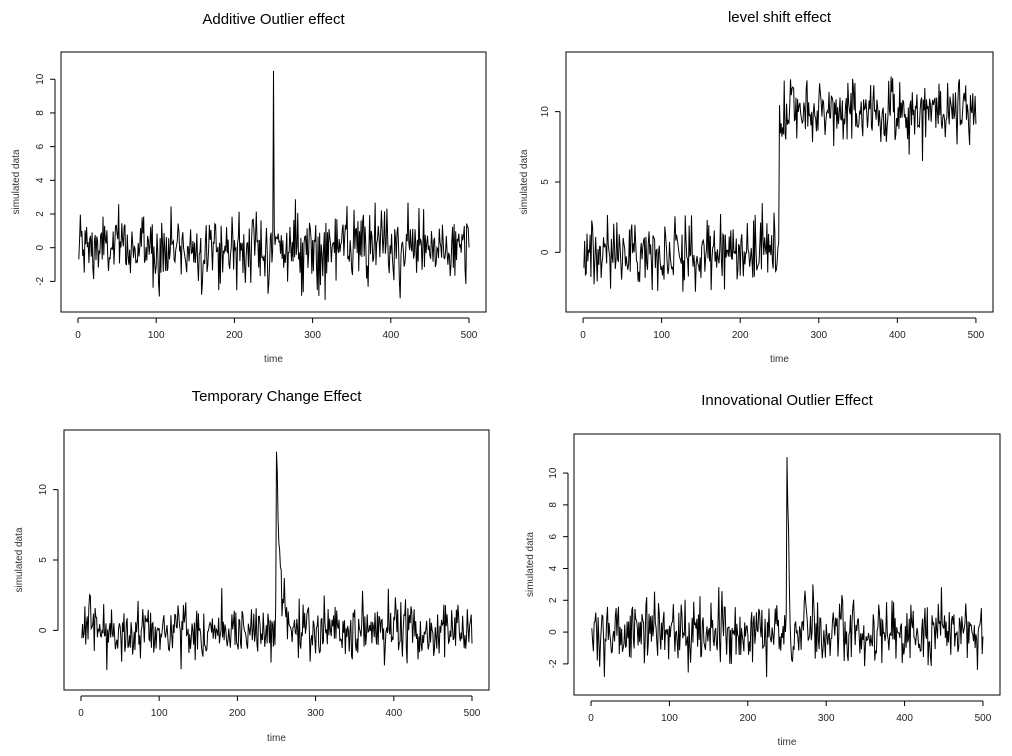 This screenshot has height=756, width=1012. I want to click on chart-title: Innovational Outlier Effect, so click(787, 400).